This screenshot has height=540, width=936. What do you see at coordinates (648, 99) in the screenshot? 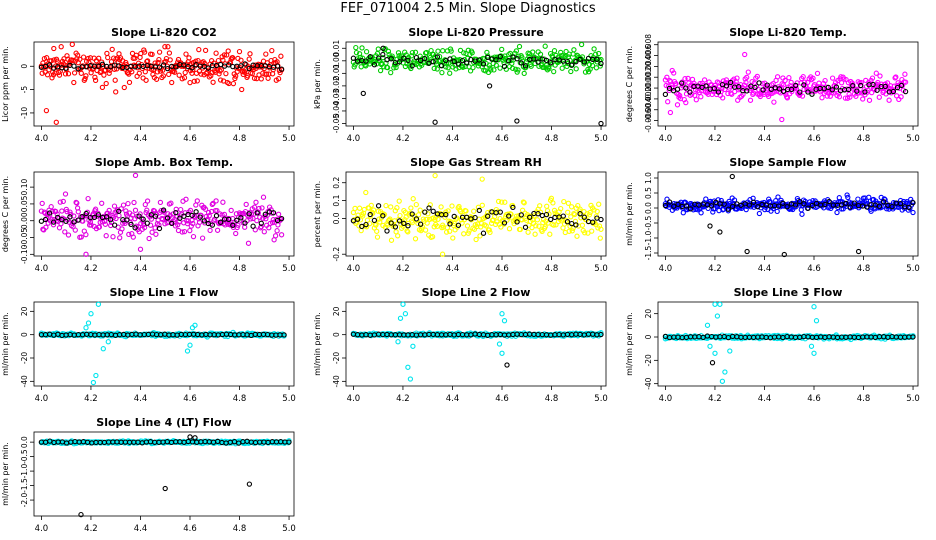
I see `y-tick-label: -0.002` at bounding box center [648, 99].